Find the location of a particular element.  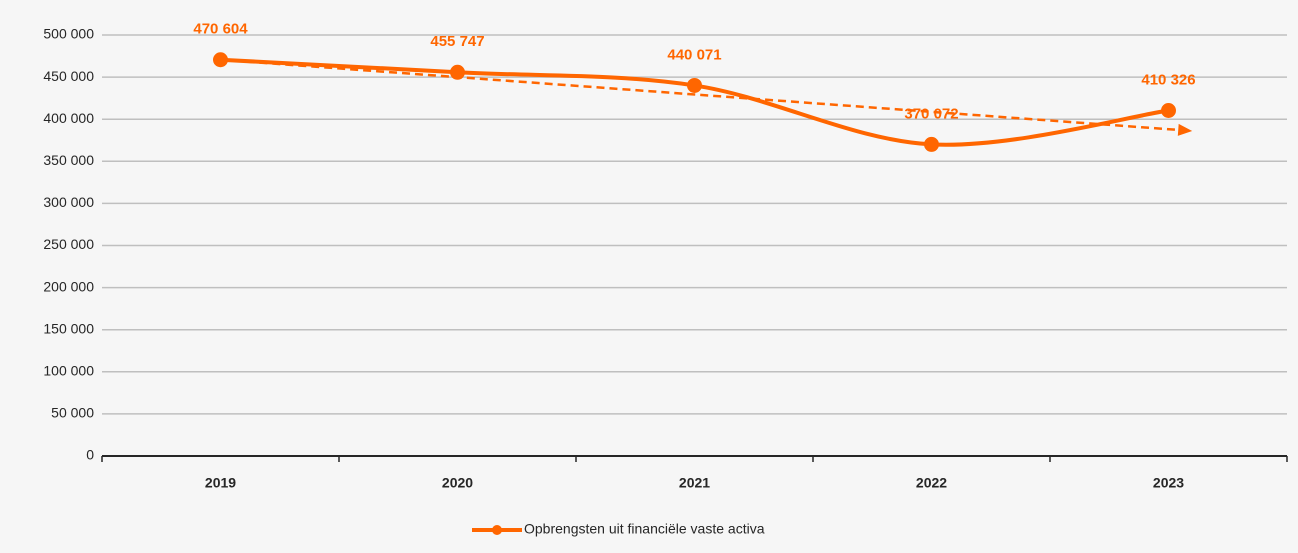

data-label: 440 071 is located at coordinates (694, 54).